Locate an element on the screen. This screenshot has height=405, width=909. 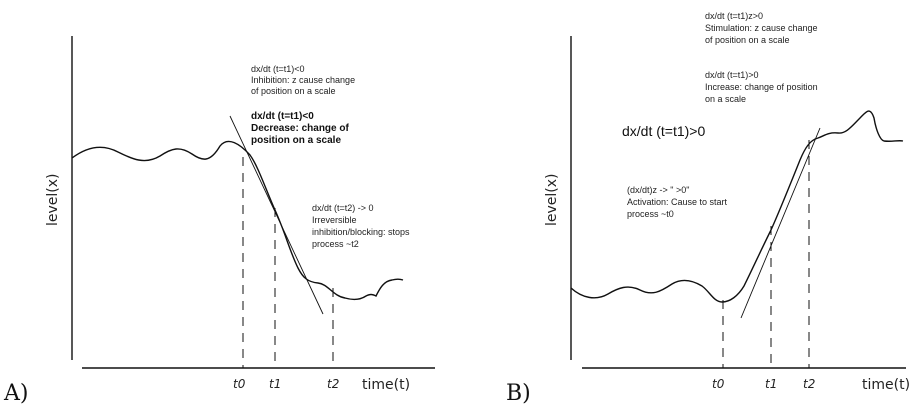
annotation-line: dx/dt (t=t1)z>0 is located at coordinates (734, 16).